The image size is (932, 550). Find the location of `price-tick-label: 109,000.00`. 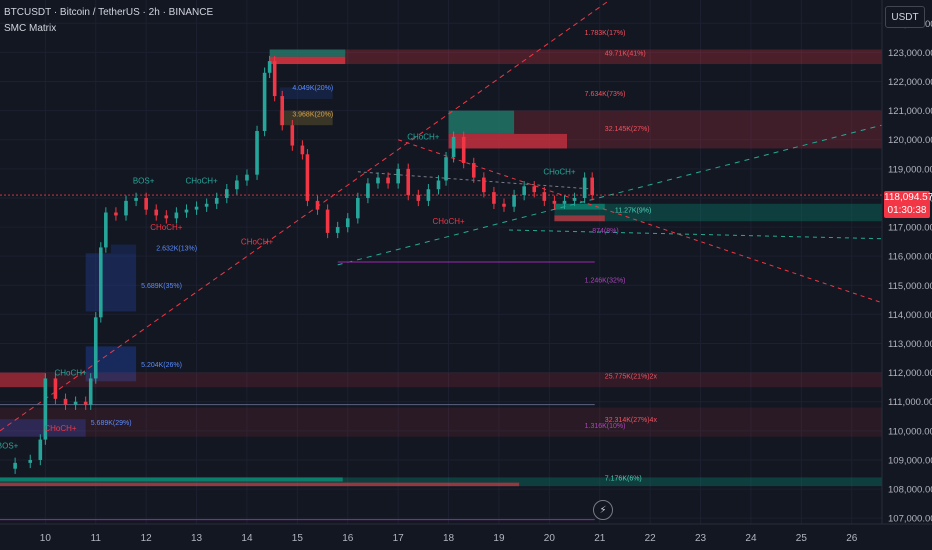

price-tick-label: 109,000.00 is located at coordinates (910, 460).